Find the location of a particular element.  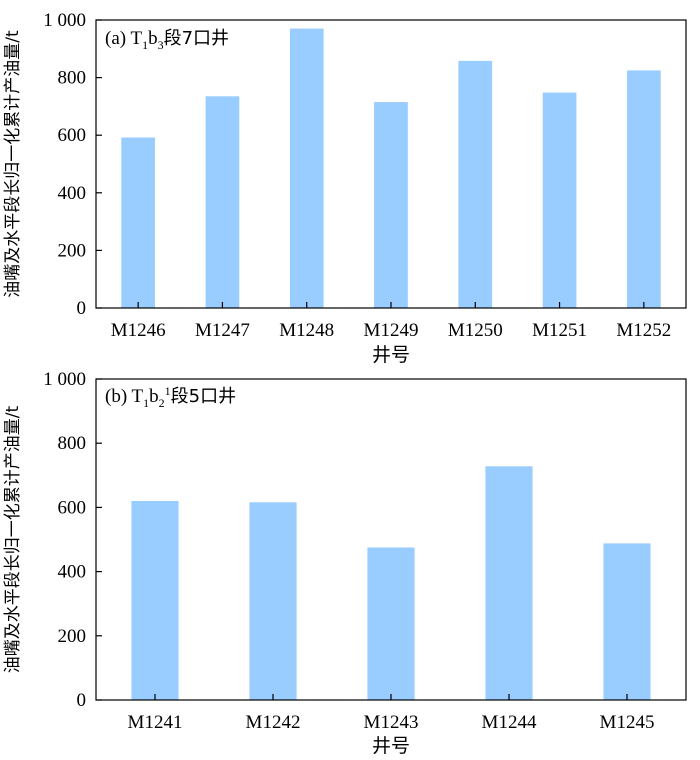

x-tick-label: M1250 is located at coordinates (475, 330).